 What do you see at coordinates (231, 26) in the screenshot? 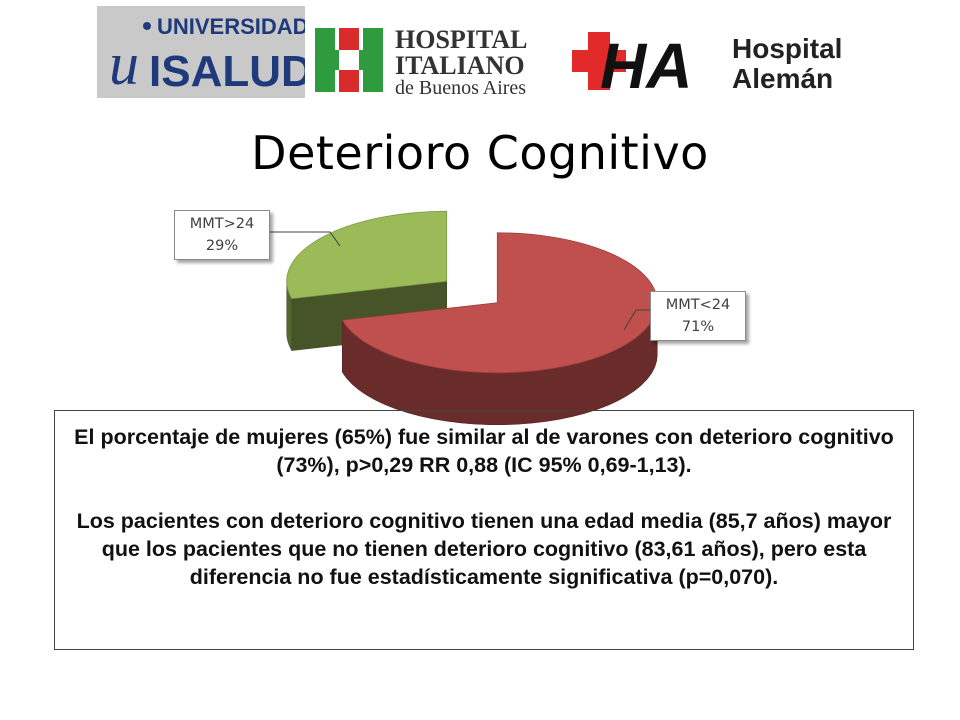
I see `isalud-logo-top: UNIVERSIDAD` at bounding box center [231, 26].